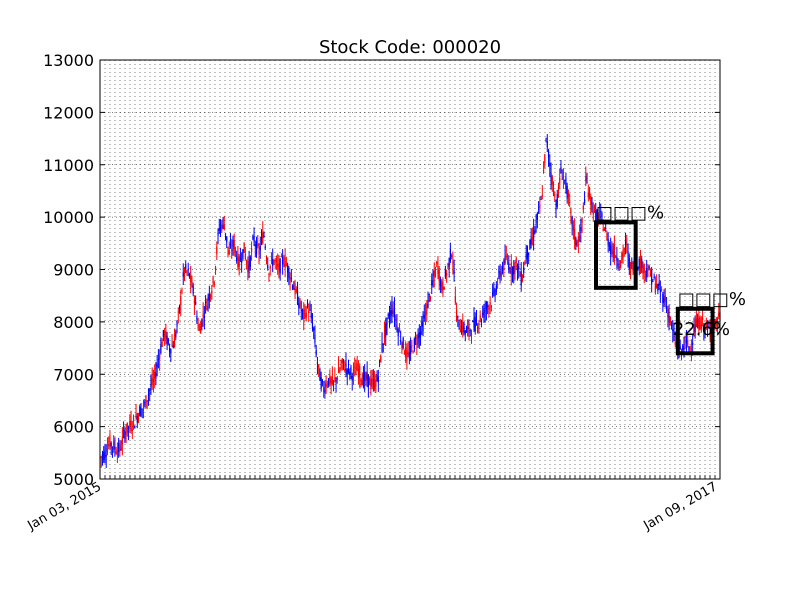  Describe the element at coordinates (68, 165) in the screenshot. I see `y-tick-label: 11000` at that location.